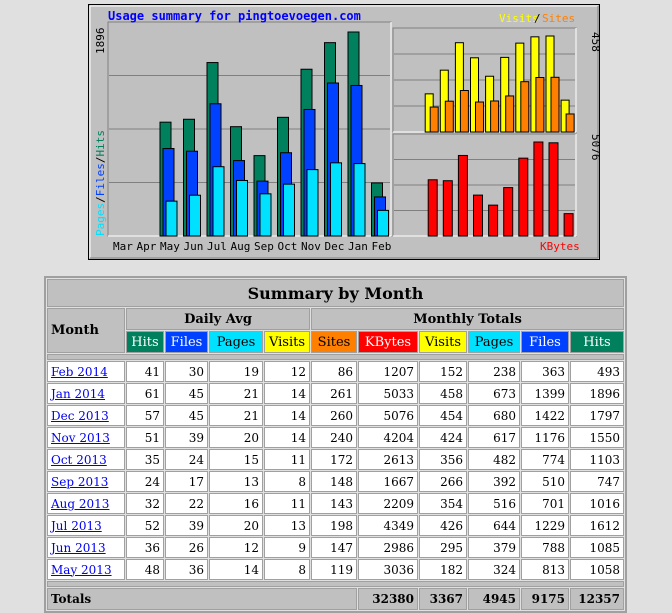 This screenshot has width=672, height=613. Describe the element at coordinates (234, 16) in the screenshot. I see `chart-title: Usage summary for pingtoevoegen.com` at that location.